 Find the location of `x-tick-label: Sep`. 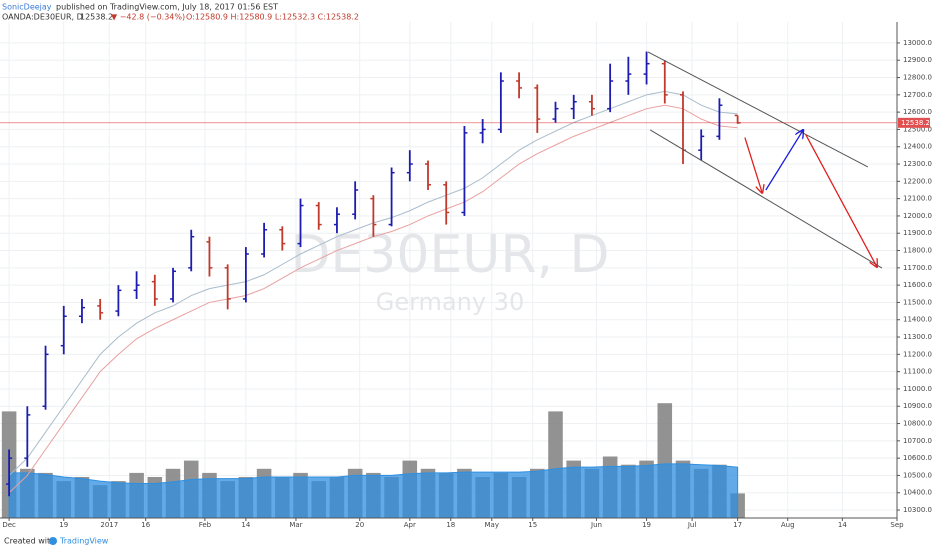

x-tick-label: Sep is located at coordinates (897, 525).